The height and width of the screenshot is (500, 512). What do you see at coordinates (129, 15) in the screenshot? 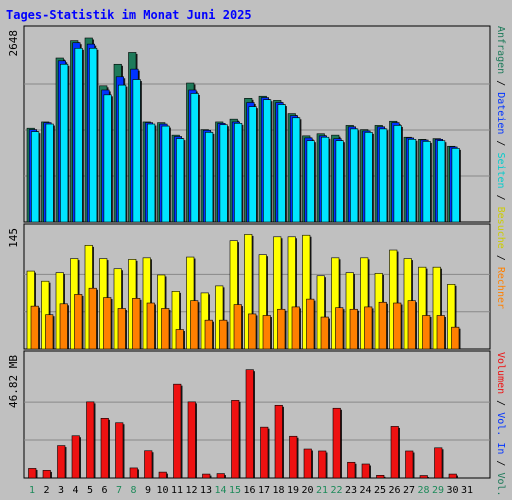
I see `chart-title: Tages-Statistik im Monat Juni 2025` at bounding box center [129, 15].